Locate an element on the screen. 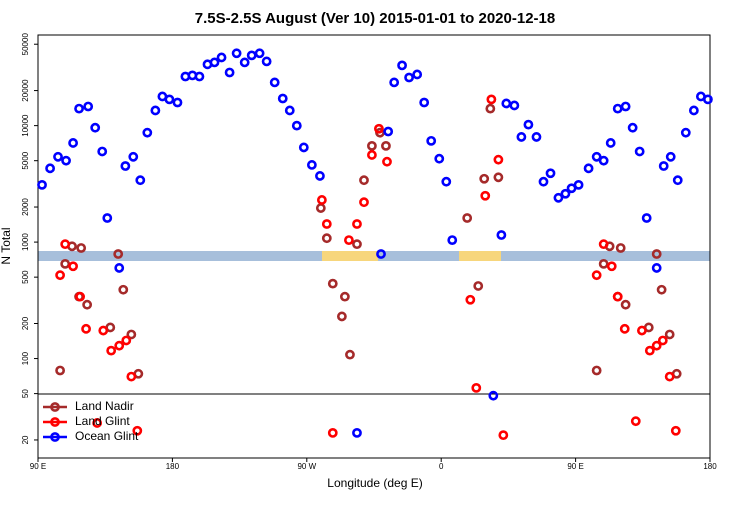 This screenshot has width=750, height=505. y-tick-label: 100 is located at coordinates (25, 358).